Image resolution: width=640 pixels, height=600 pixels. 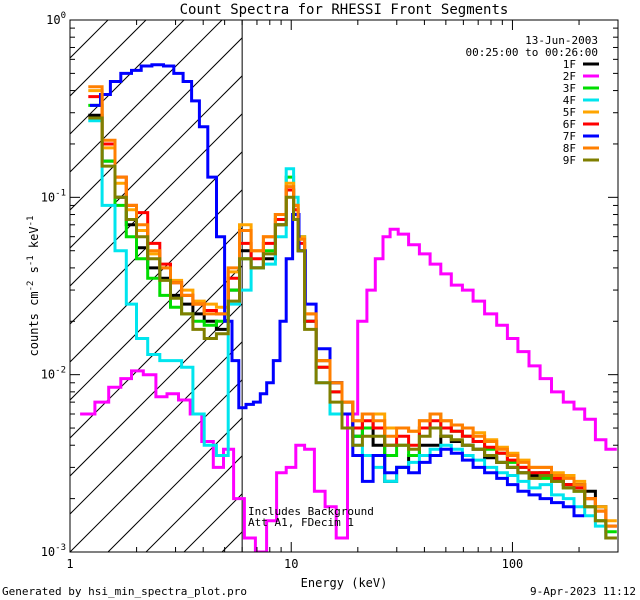 I want to click on y-tick-label: 10⁻¹, so click(x=53, y=196).